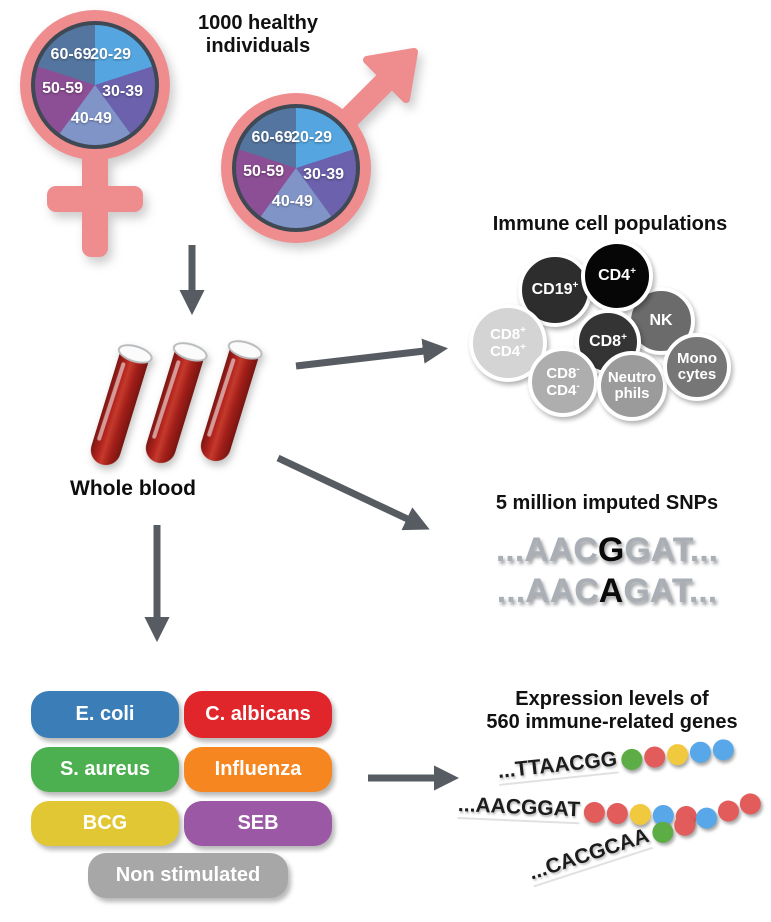  What do you see at coordinates (353, 492) in the screenshot?
I see `arrow-blood-to-snps` at bounding box center [353, 492].